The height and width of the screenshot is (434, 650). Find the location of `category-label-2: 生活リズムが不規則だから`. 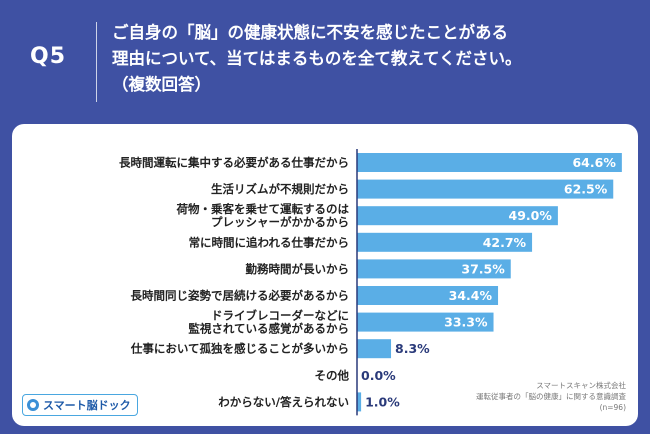

category-label-2: 生活リズムが不規則だから is located at coordinates (280, 189).